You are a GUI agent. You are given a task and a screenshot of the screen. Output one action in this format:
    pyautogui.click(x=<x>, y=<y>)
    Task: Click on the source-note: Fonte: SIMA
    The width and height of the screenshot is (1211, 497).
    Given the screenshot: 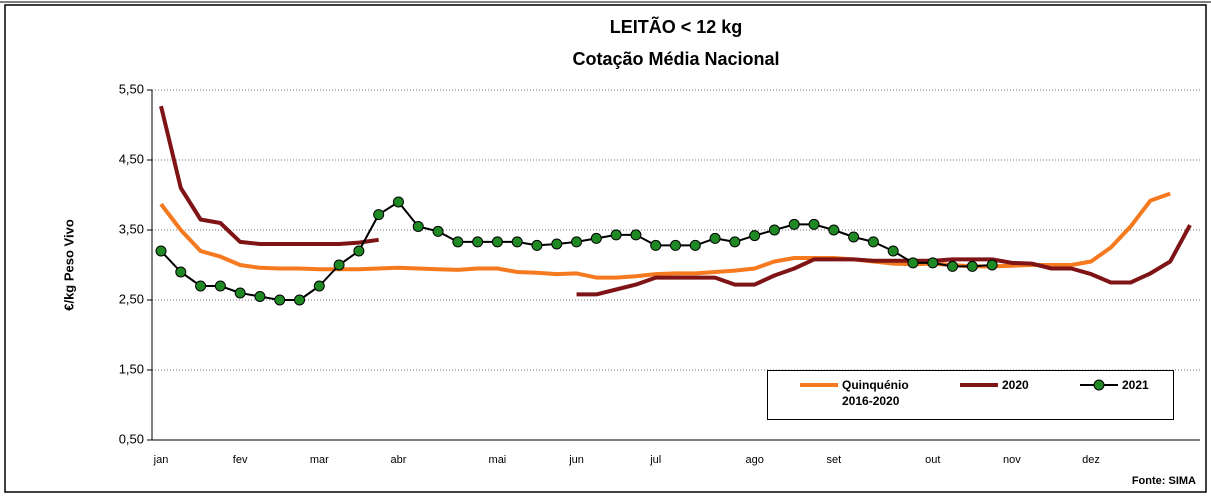 What is the action you would take?
    pyautogui.click(x=1164, y=481)
    